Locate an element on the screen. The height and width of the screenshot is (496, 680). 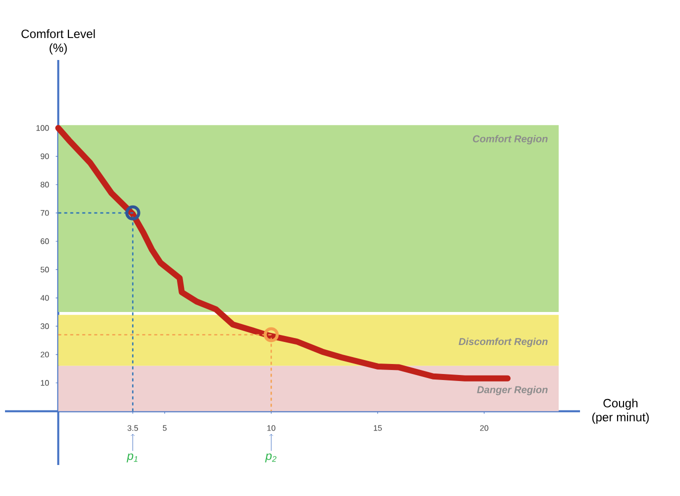
annotation: p$_{2}$ is located at coordinates (270, 457).